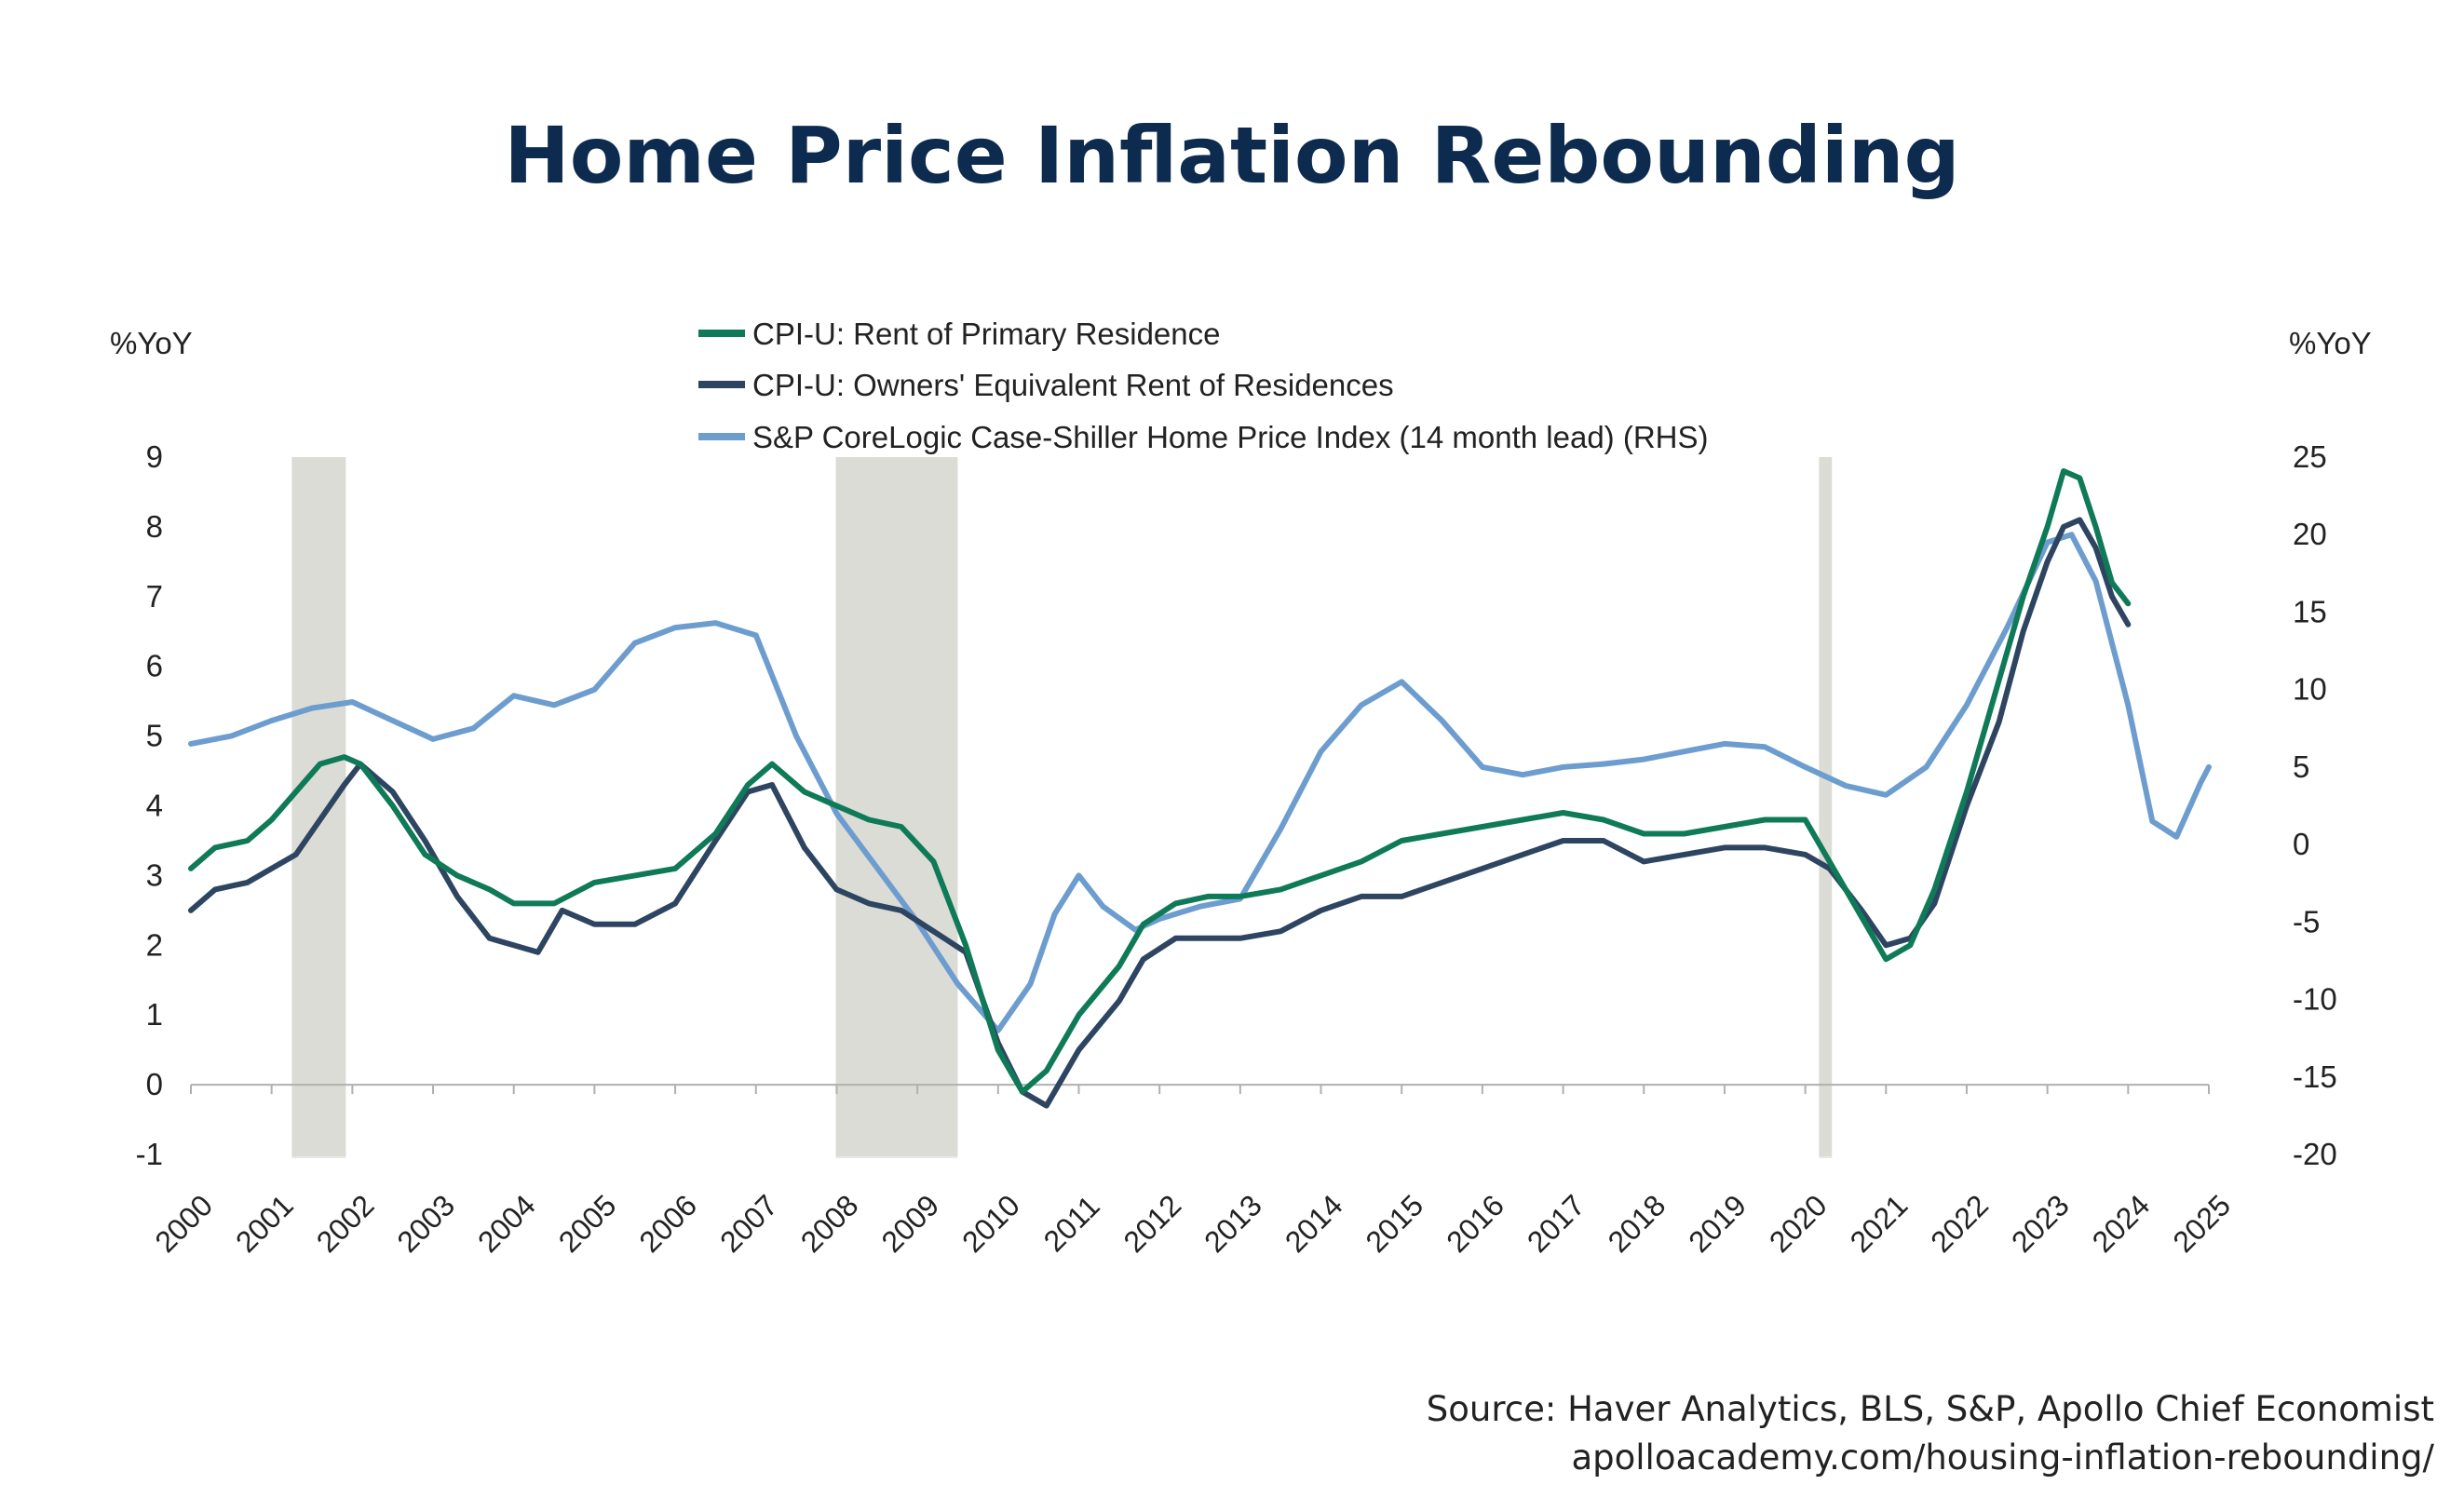 The height and width of the screenshot is (1498, 2464). I want to click on left-tick-label: 3, so click(154, 874).